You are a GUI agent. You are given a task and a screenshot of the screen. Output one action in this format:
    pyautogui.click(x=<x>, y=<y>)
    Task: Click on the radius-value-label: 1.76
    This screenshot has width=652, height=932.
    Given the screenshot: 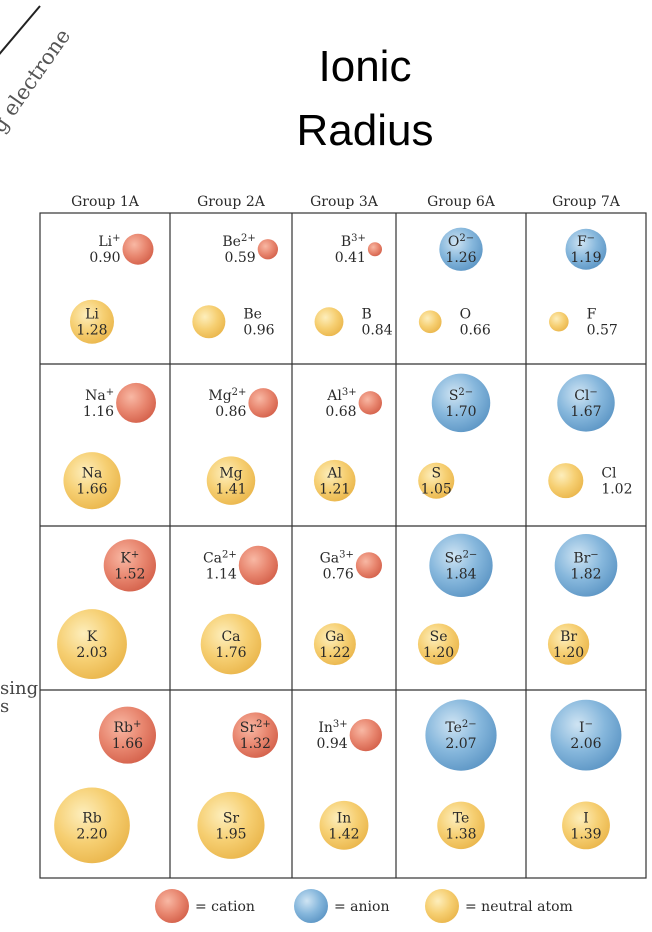 What is the action you would take?
    pyautogui.click(x=230, y=653)
    